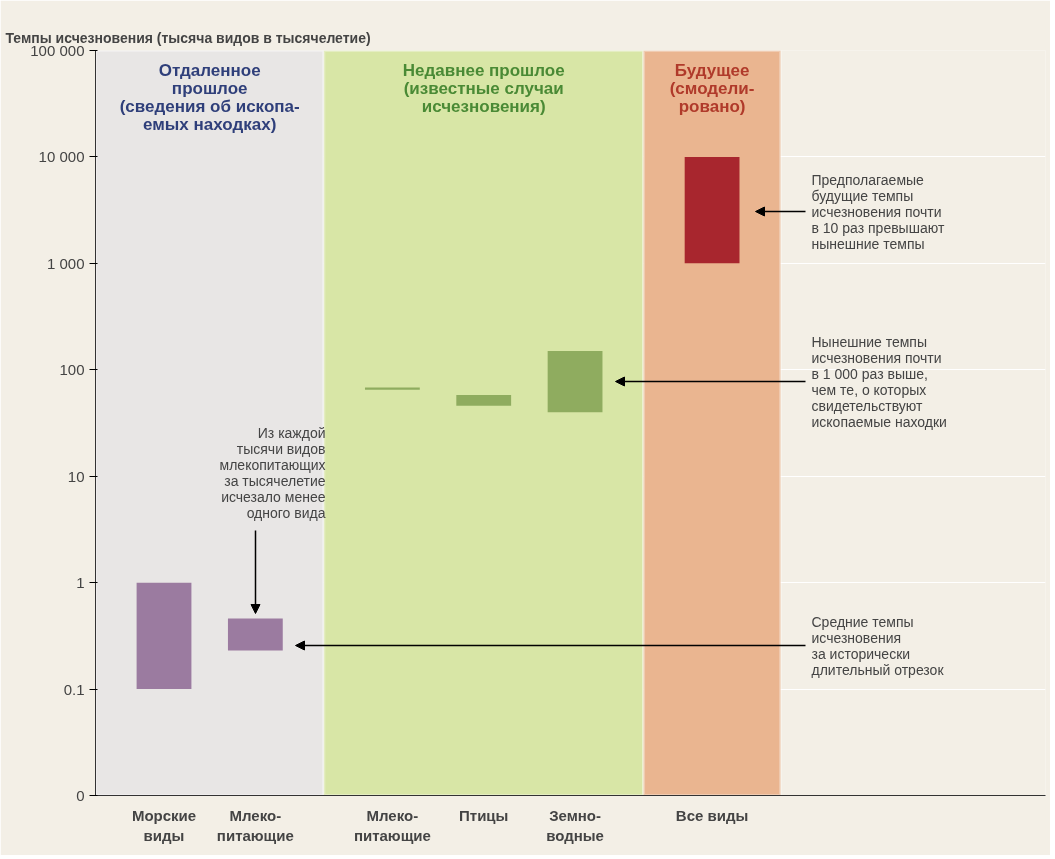  What do you see at coordinates (272, 472) in the screenshot?
I see `annotation: Из каждой тысячи видов млекопитающих за тысячелетие исчезало менее одного вида` at bounding box center [272, 472].